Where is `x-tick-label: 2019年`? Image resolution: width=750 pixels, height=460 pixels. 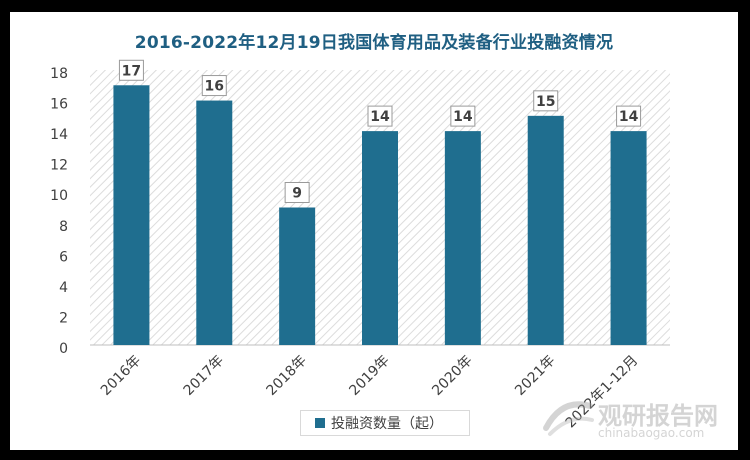 x-tick-label: 2019年 is located at coordinates (369, 376).